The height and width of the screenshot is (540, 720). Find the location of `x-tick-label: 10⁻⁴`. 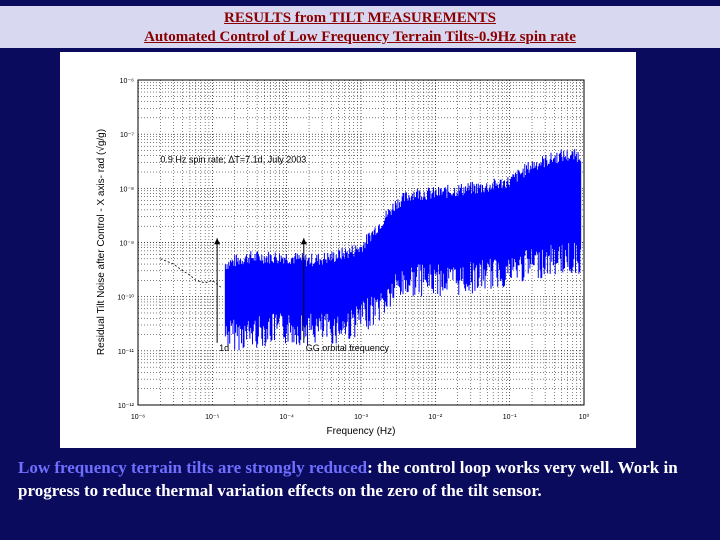

x-tick-label: 10⁻⁴ is located at coordinates (286, 417).